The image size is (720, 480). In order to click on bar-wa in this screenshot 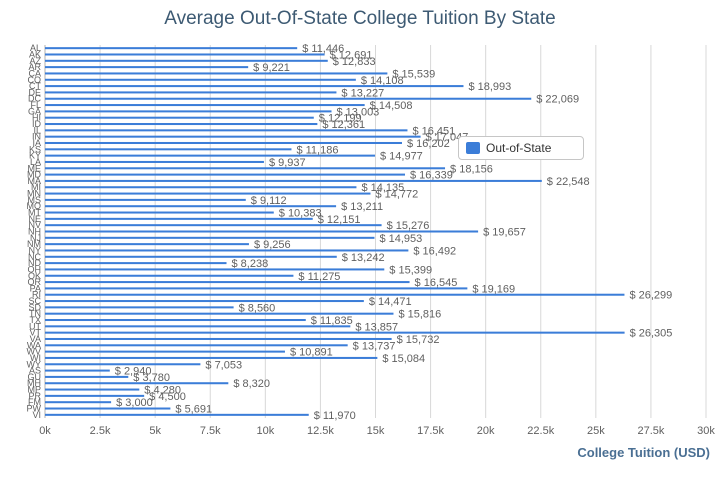, I will do `click(196, 345)`.